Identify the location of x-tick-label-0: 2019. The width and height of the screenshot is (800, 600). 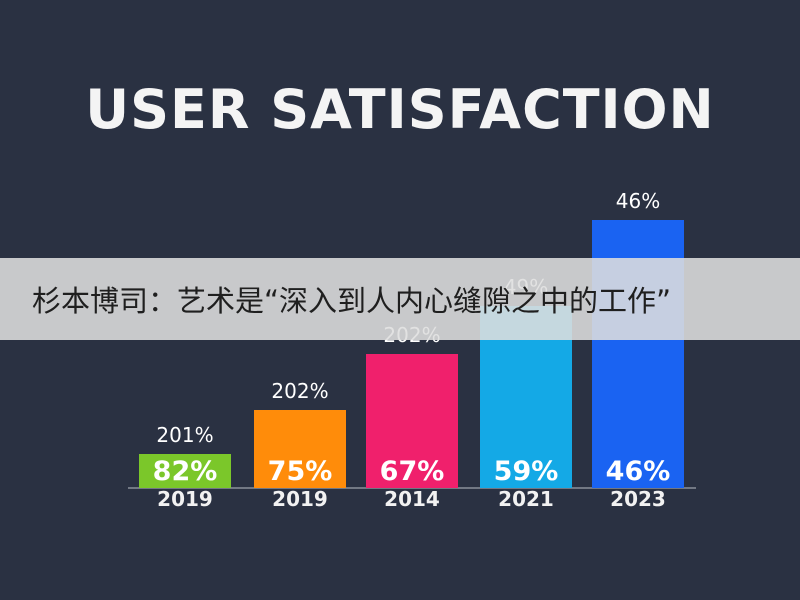
(185, 499).